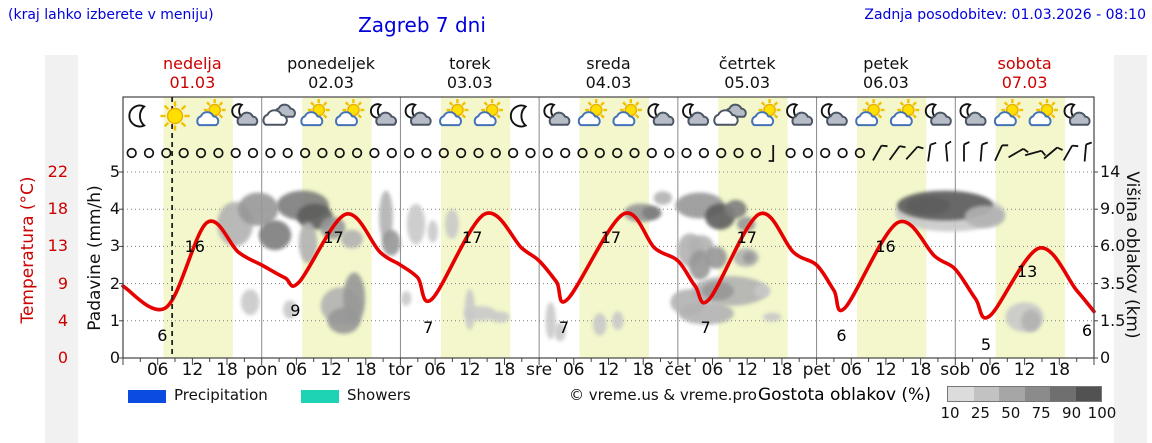  What do you see at coordinates (747, 63) in the screenshot?
I see `day-name: četrtek` at bounding box center [747, 63].